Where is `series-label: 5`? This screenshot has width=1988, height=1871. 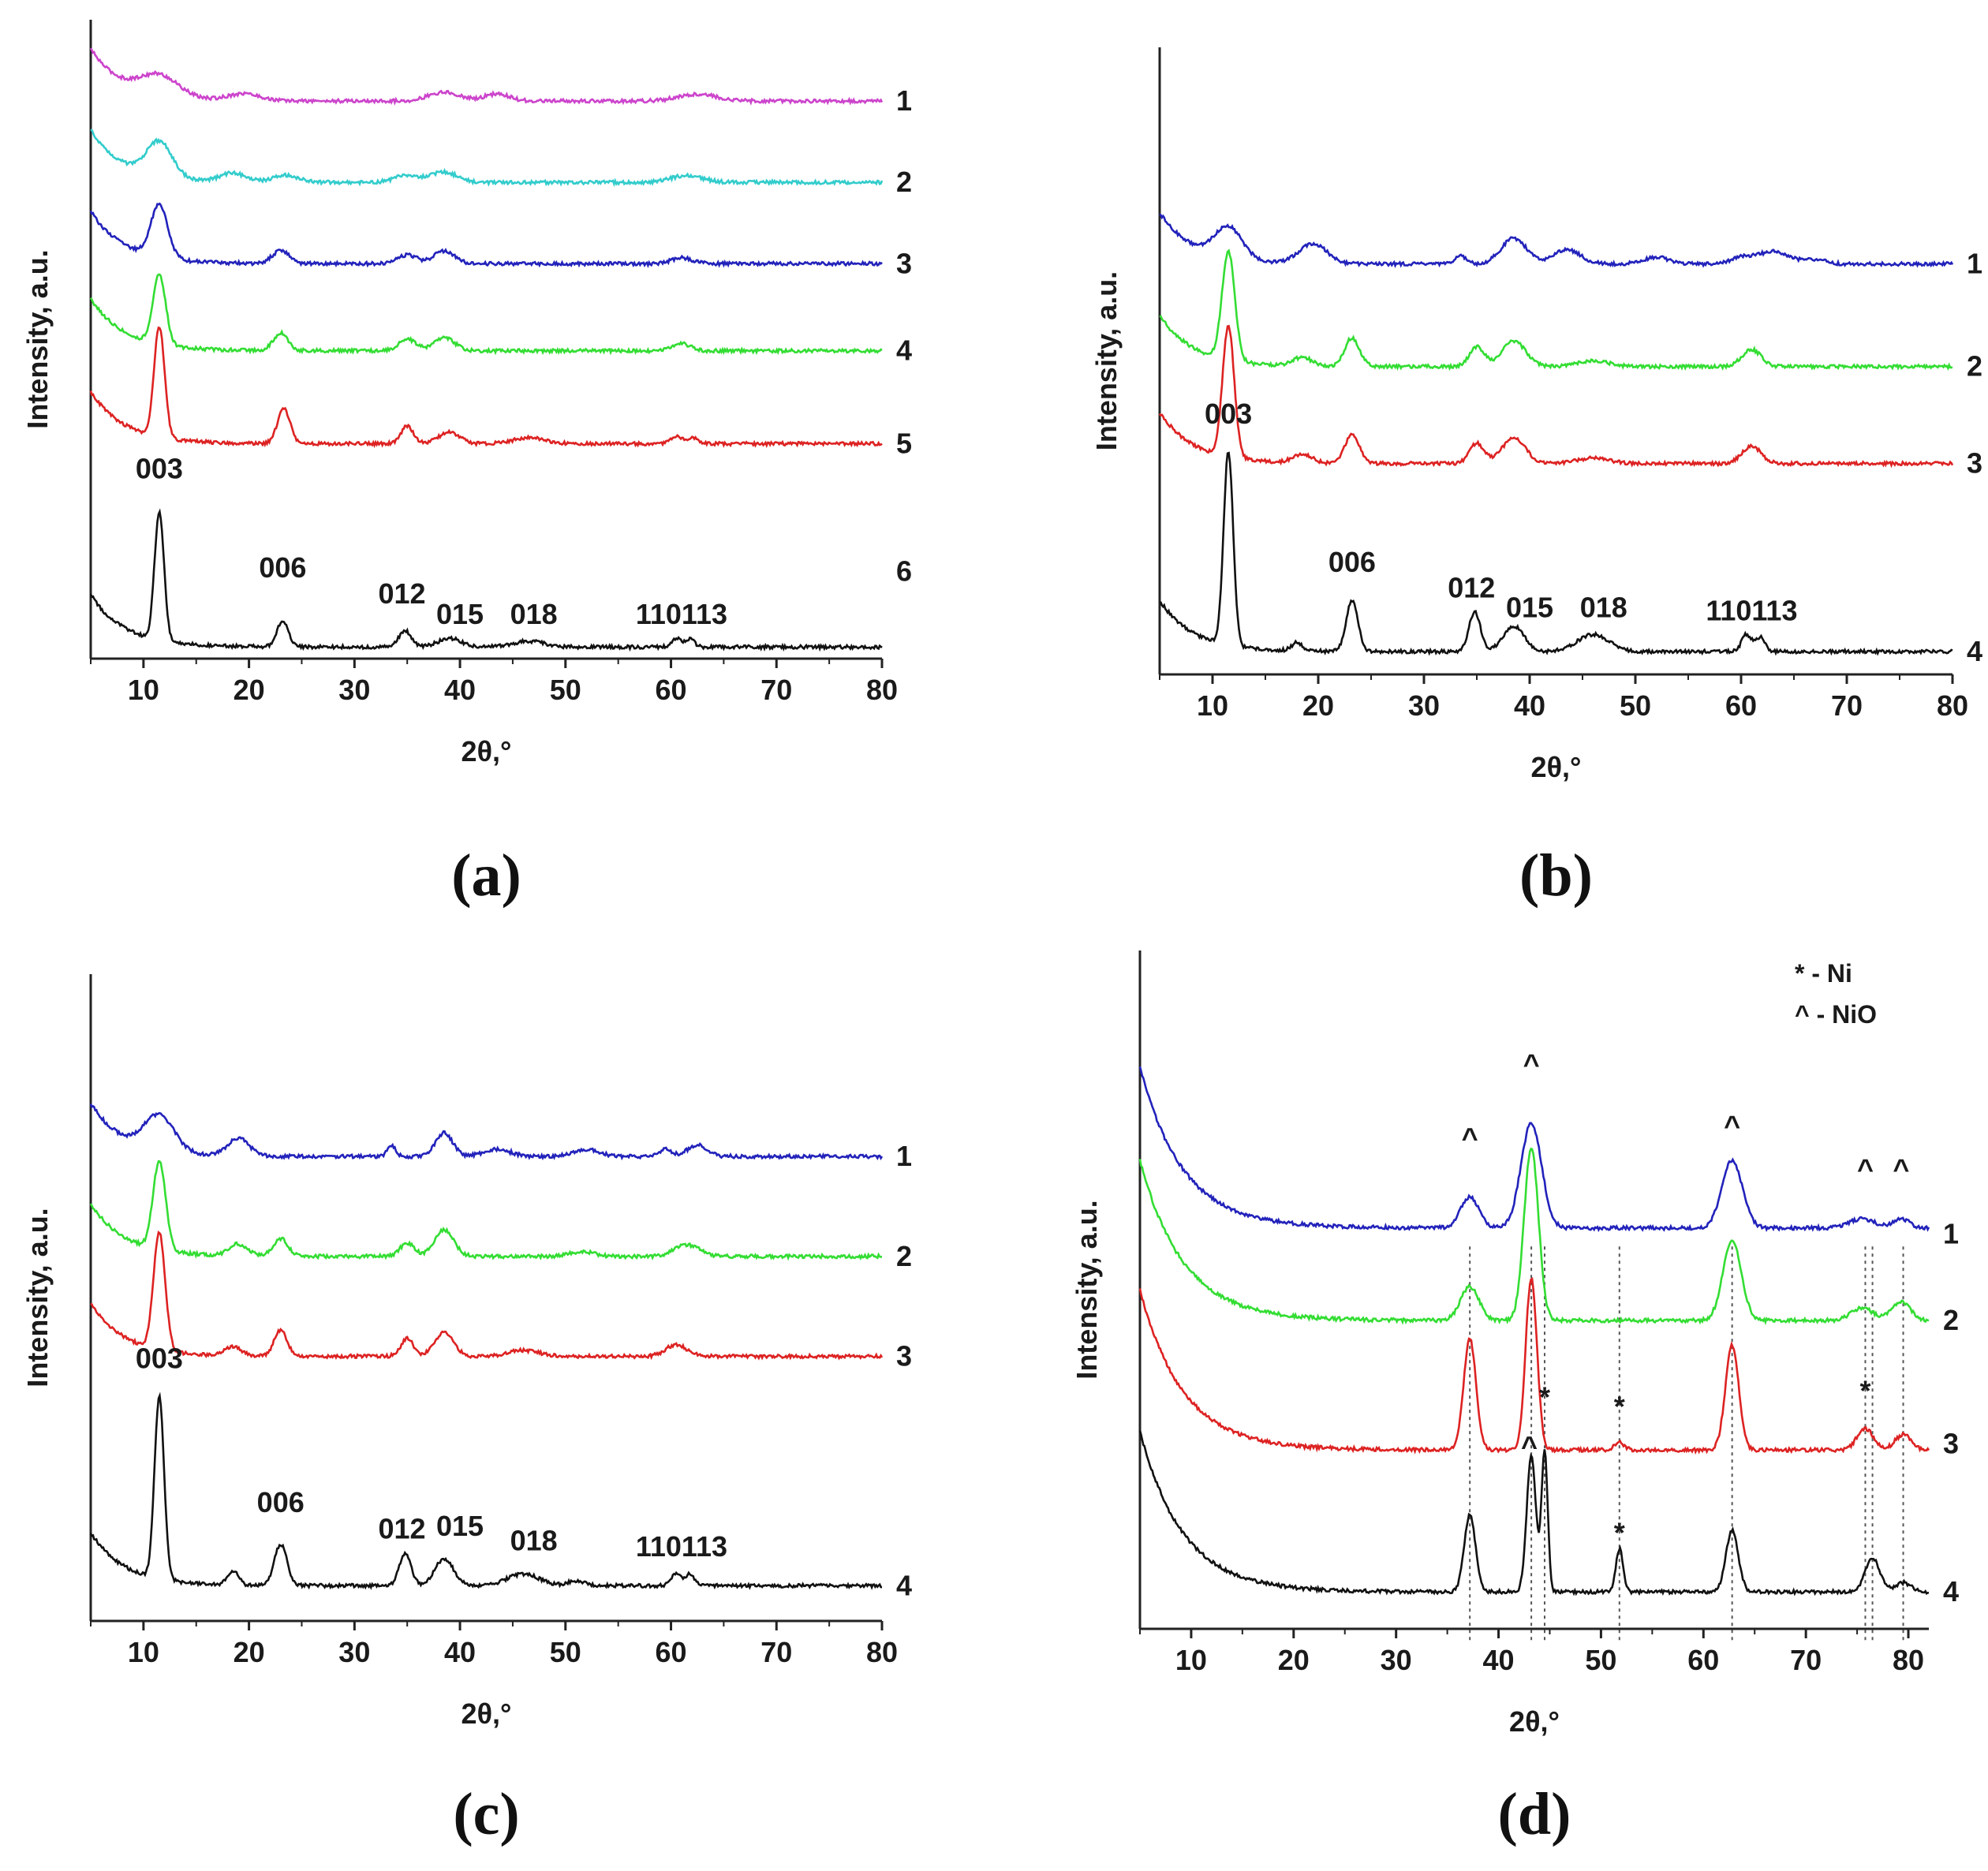 series-label: 5 is located at coordinates (904, 444).